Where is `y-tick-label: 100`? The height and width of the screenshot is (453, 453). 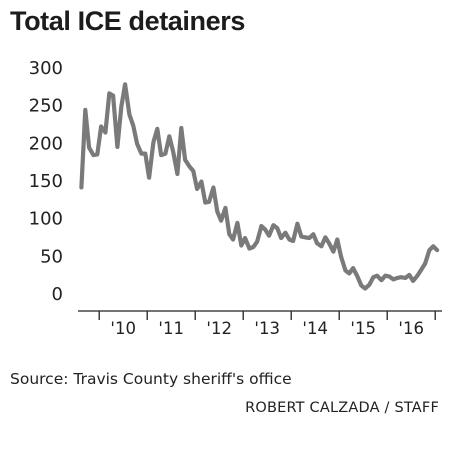
y-tick-label: 100 is located at coordinates (46, 219).